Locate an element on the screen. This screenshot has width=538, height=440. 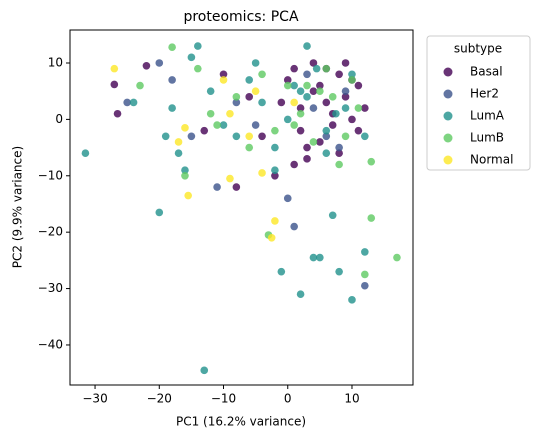
legend-box is located at coordinates (478, 103).